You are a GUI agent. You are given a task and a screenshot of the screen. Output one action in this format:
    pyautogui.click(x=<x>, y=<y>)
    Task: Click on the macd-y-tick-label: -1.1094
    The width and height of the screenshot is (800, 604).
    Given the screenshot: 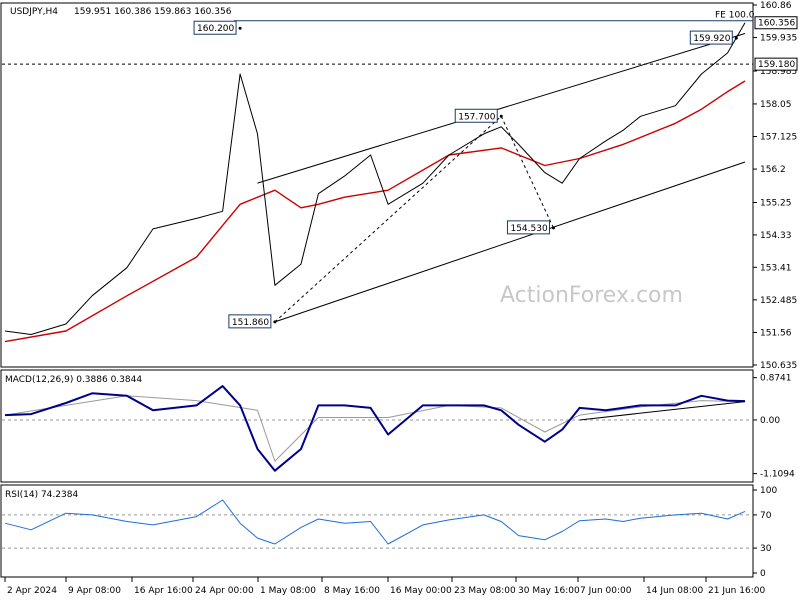 What is the action you would take?
    pyautogui.click(x=777, y=475)
    